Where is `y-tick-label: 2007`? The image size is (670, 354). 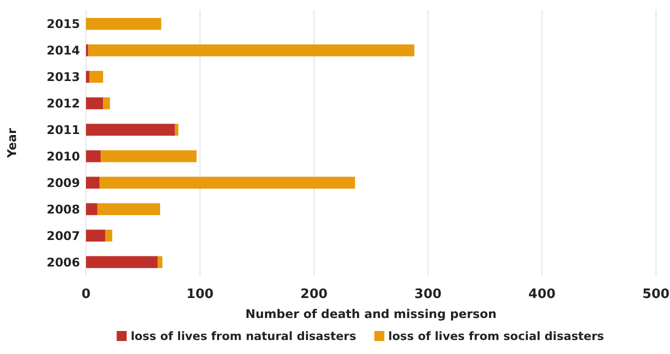 y-tick-label: 2007 is located at coordinates (63, 235).